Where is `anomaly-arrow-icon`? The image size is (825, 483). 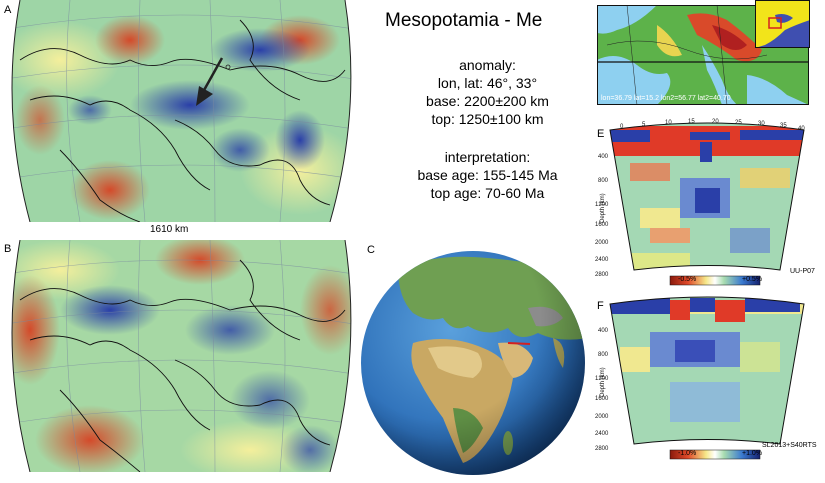
anomaly-arrow-icon is located at coordinates (213, 81).